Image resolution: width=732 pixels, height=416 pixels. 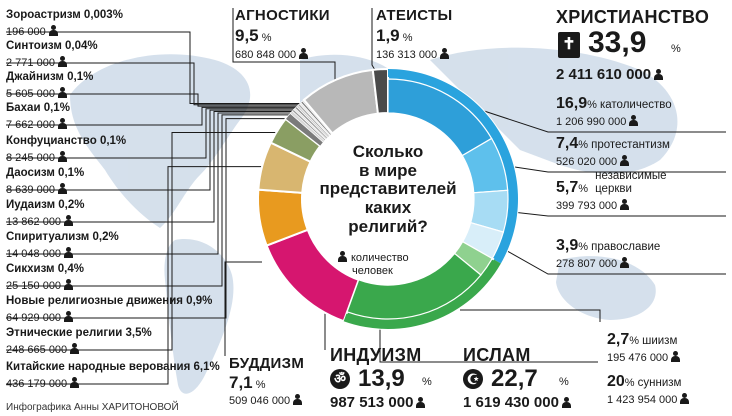 What do you see at coordinates (473, 379) in the screenshot?
I see `crescent-star-icon: ☪` at bounding box center [473, 379].